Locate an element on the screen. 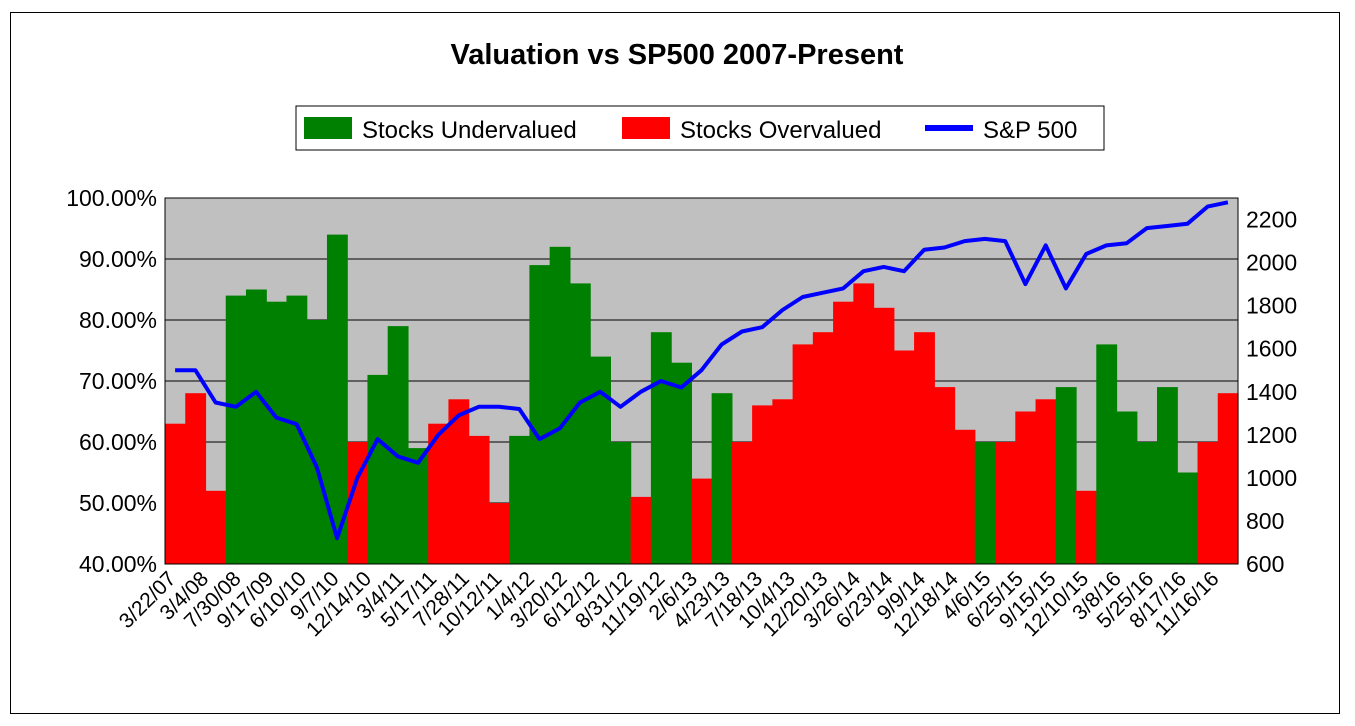 The image size is (1355, 726). y-left-tick-label: 50.00% is located at coordinates (118, 503).